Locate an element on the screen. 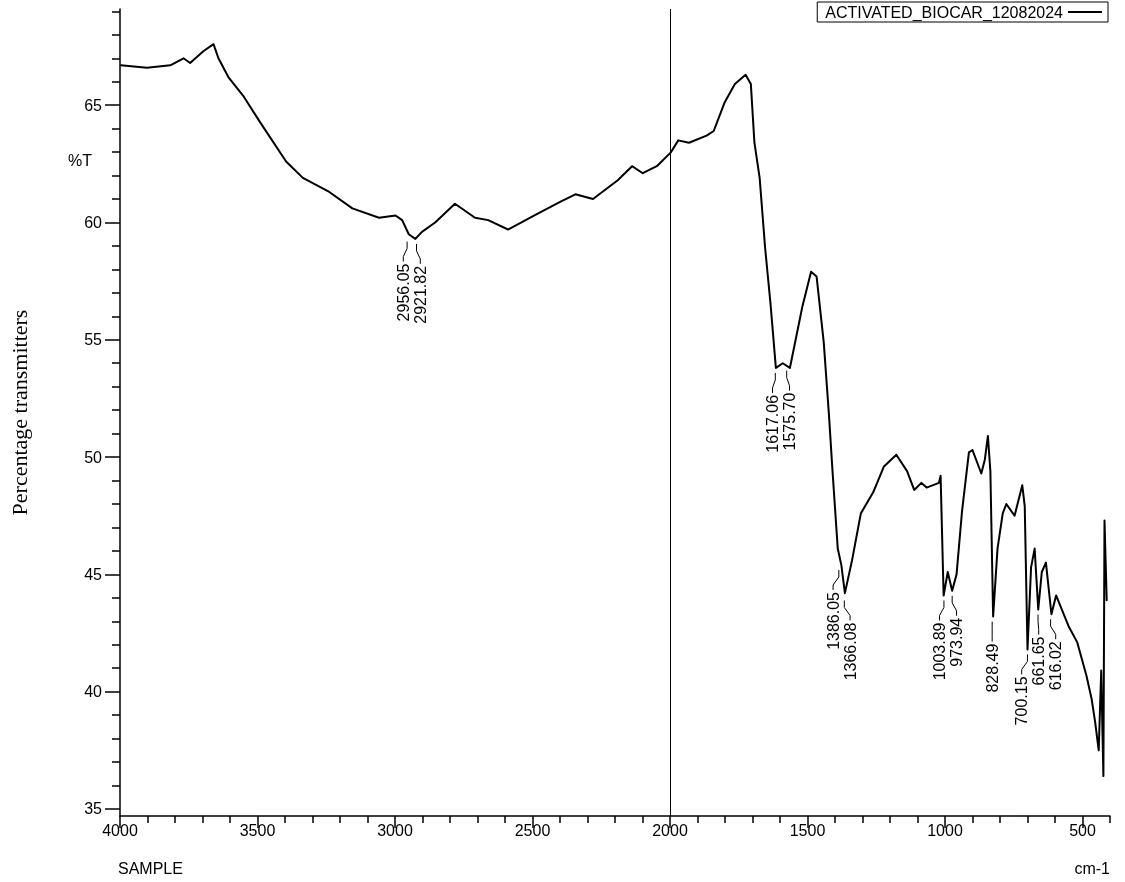 The width and height of the screenshot is (1125, 882). annotation: 973.94 is located at coordinates (957, 642).